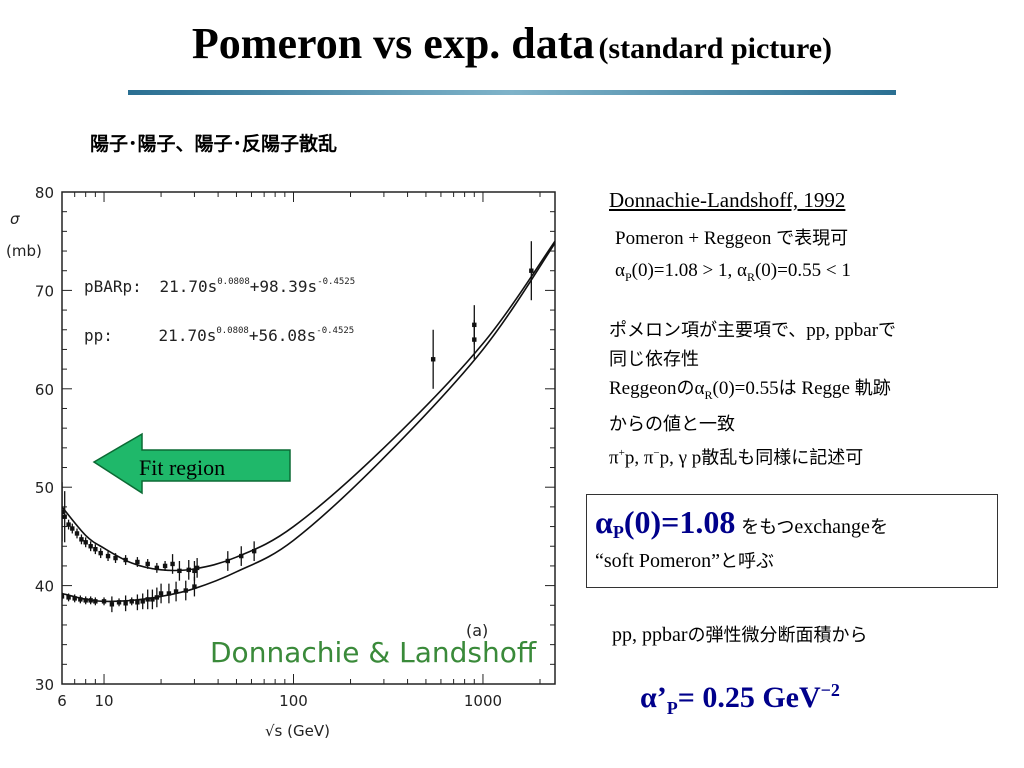 Image resolution: width=1024 pixels, height=768 pixels. I want to click on alpha-p-sub: P, so click(628, 276).